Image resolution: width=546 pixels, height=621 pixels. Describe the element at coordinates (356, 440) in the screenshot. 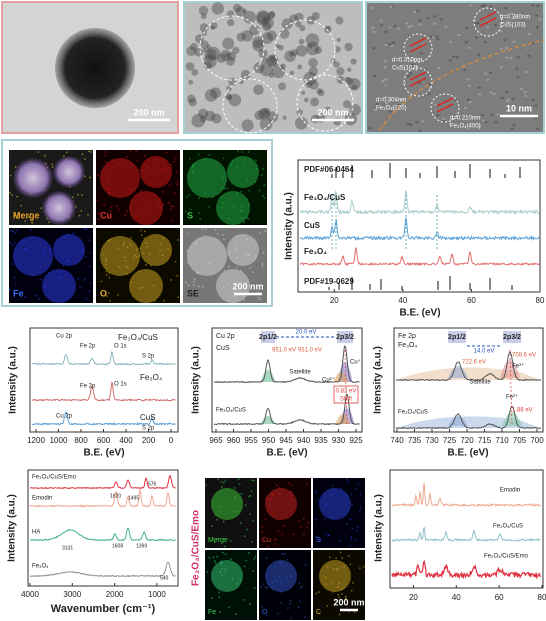

I see `label: 925` at that location.